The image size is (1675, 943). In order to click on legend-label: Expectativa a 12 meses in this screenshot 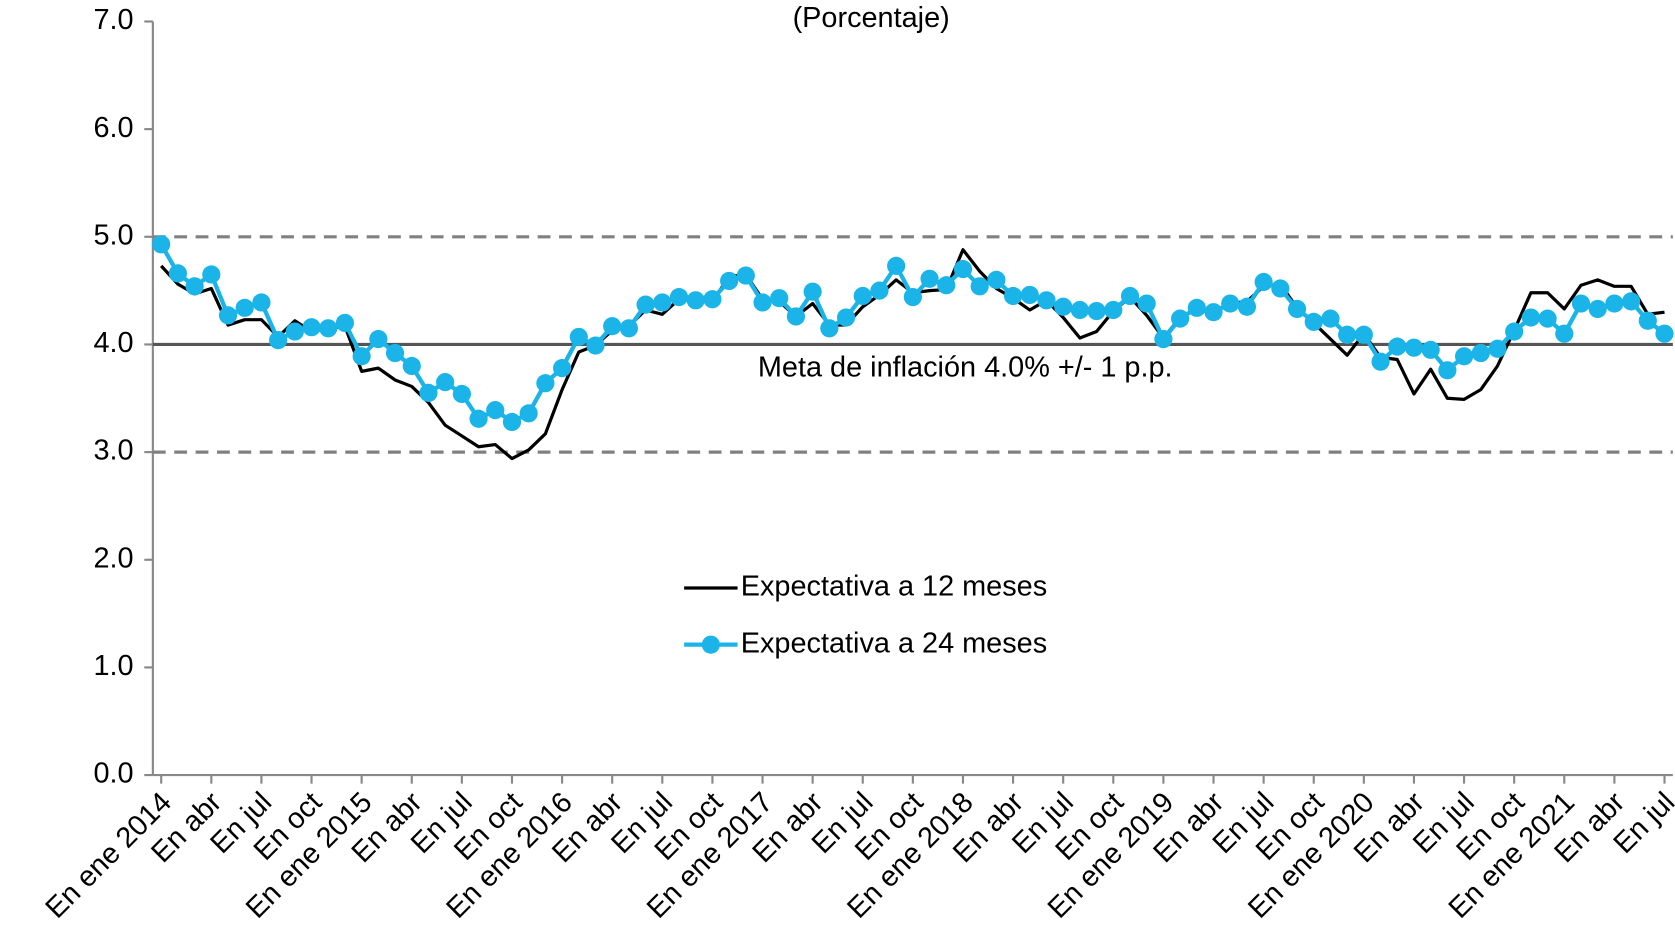, I will do `click(894, 587)`.